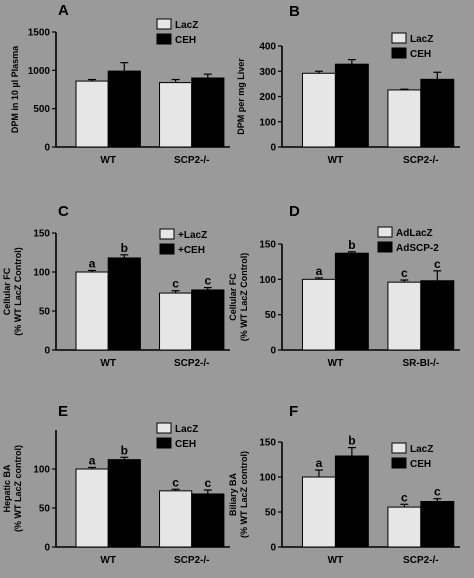 The height and width of the screenshot is (578, 474). What do you see at coordinates (185, 444) in the screenshot?
I see `panel-e-legend-label-1: CEH` at bounding box center [185, 444].